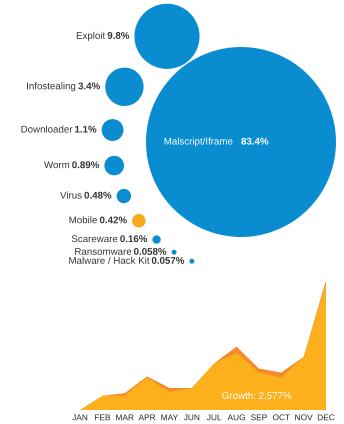 The image size is (344, 424). I want to click on category-label: Malscript/Iframe, so click(198, 142).